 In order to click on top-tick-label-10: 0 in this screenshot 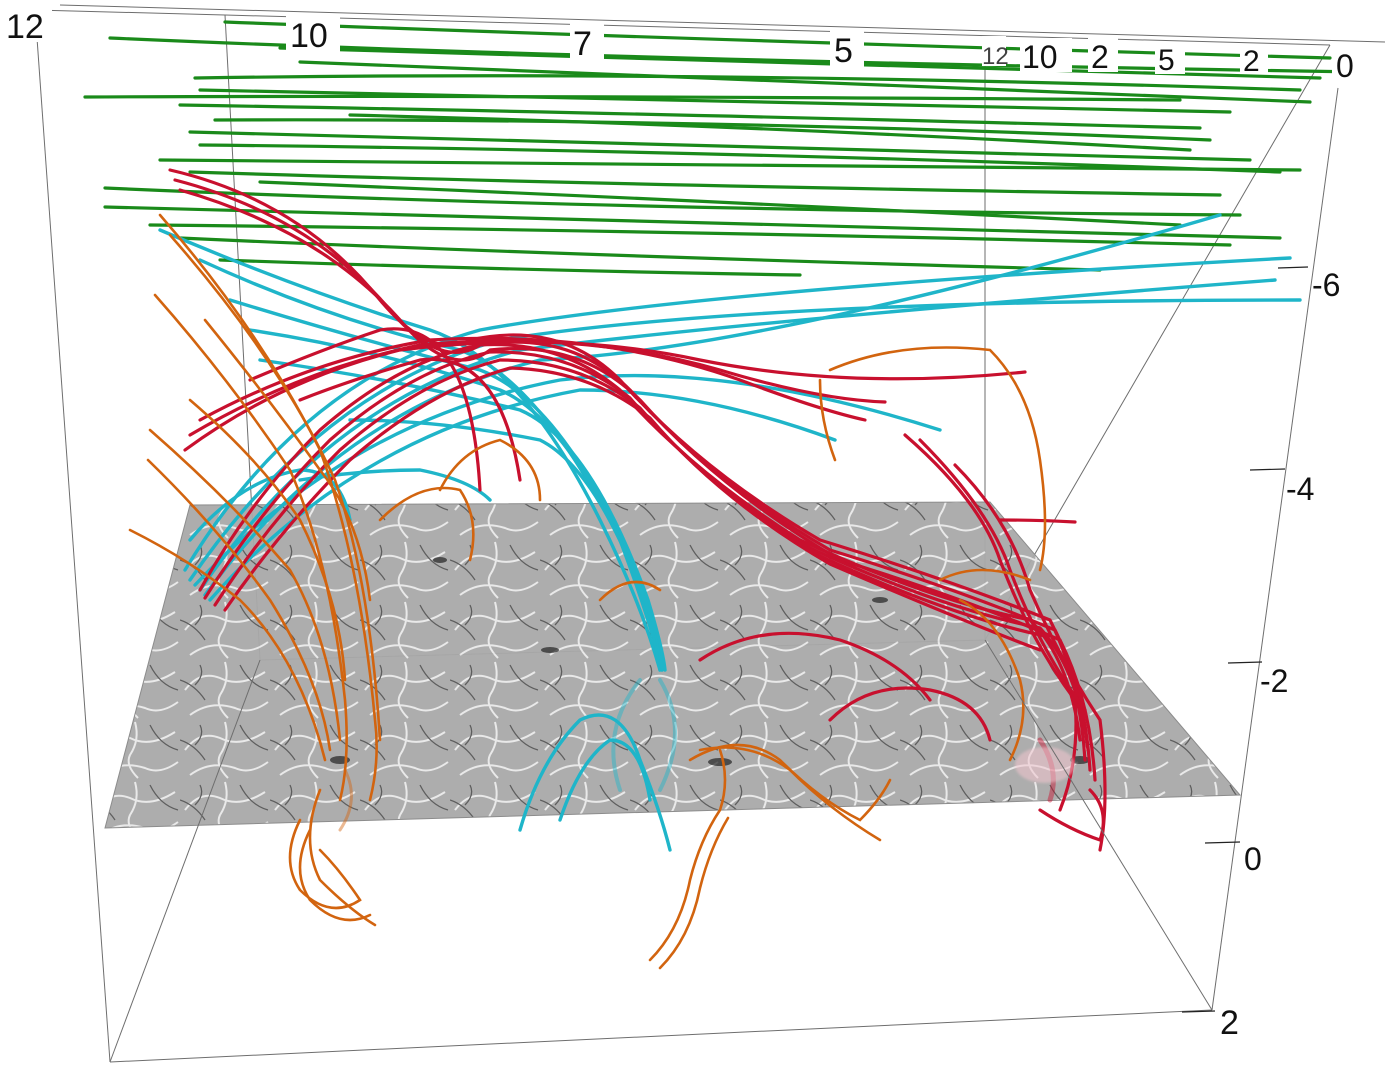, I will do `click(1345, 66)`.